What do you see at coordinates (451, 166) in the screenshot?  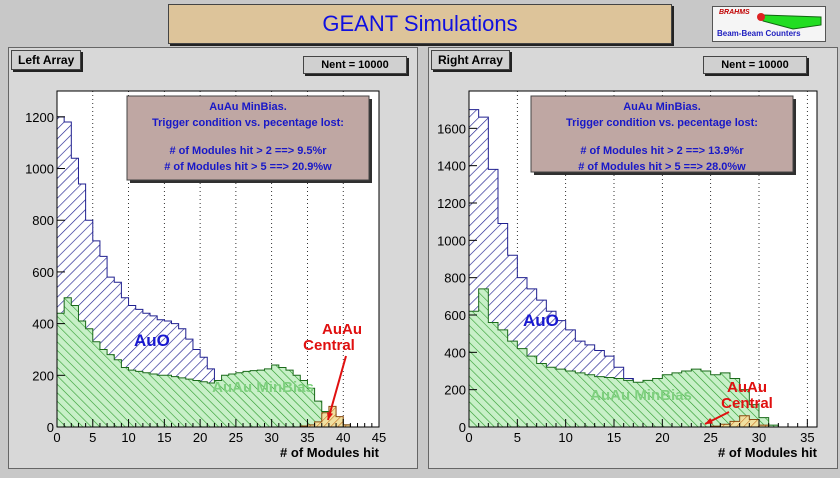 I see `y-tick-label: 1400` at bounding box center [451, 166].